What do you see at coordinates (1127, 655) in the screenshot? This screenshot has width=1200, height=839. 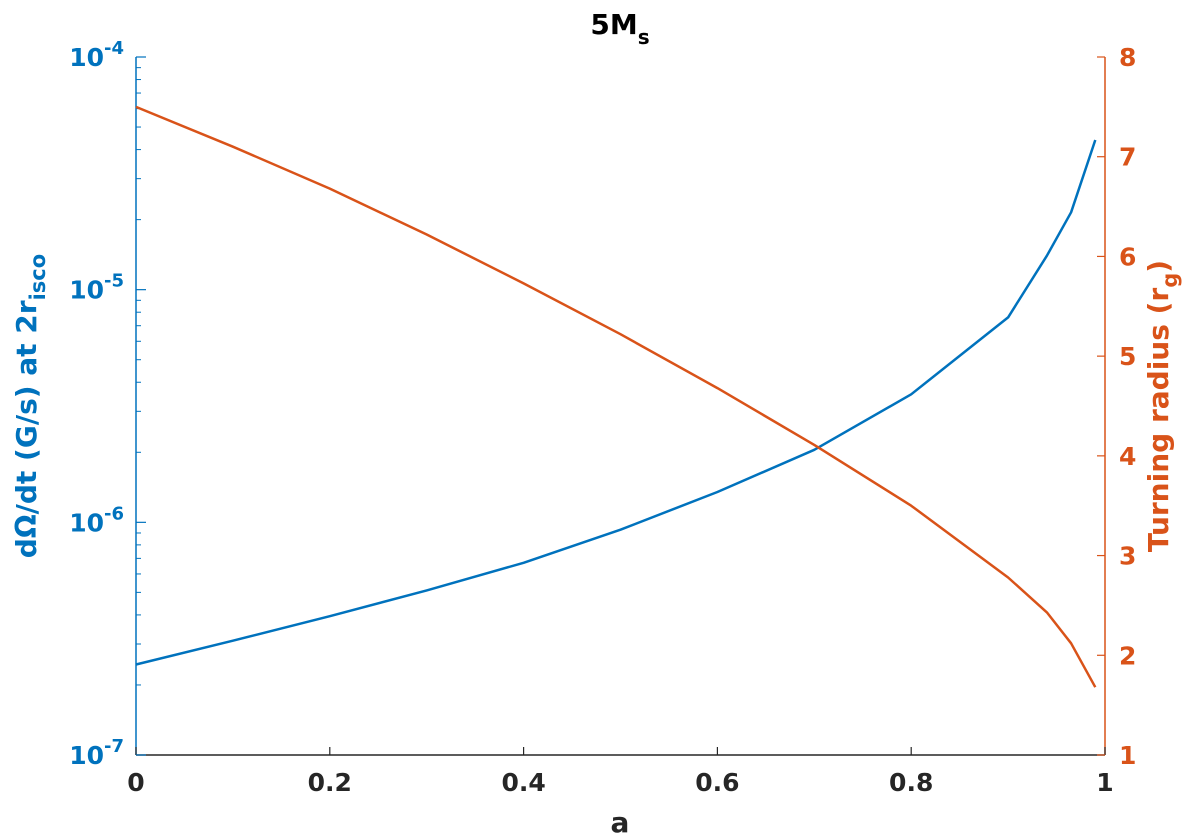 I see `right-tick-label: 2` at bounding box center [1127, 655].